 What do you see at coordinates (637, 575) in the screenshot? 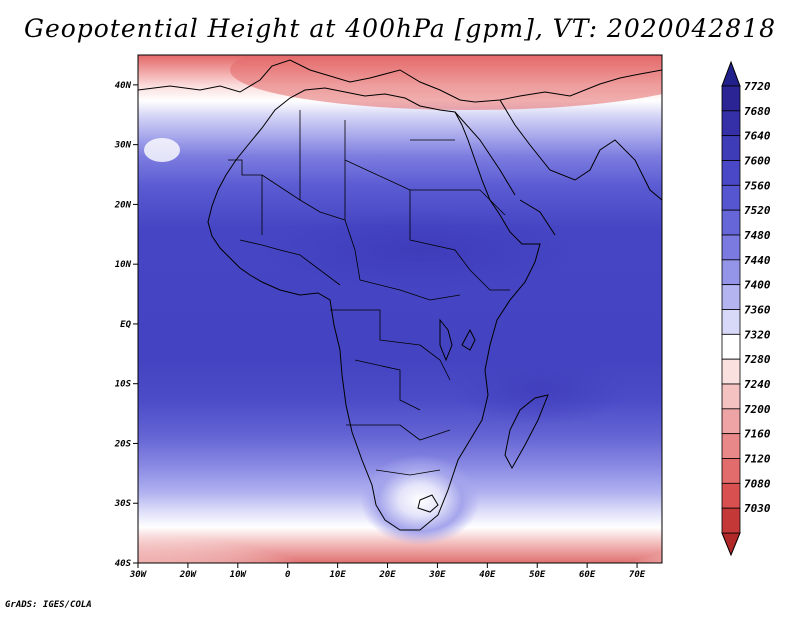
I see `lon-tick-label: 70E` at bounding box center [637, 575].